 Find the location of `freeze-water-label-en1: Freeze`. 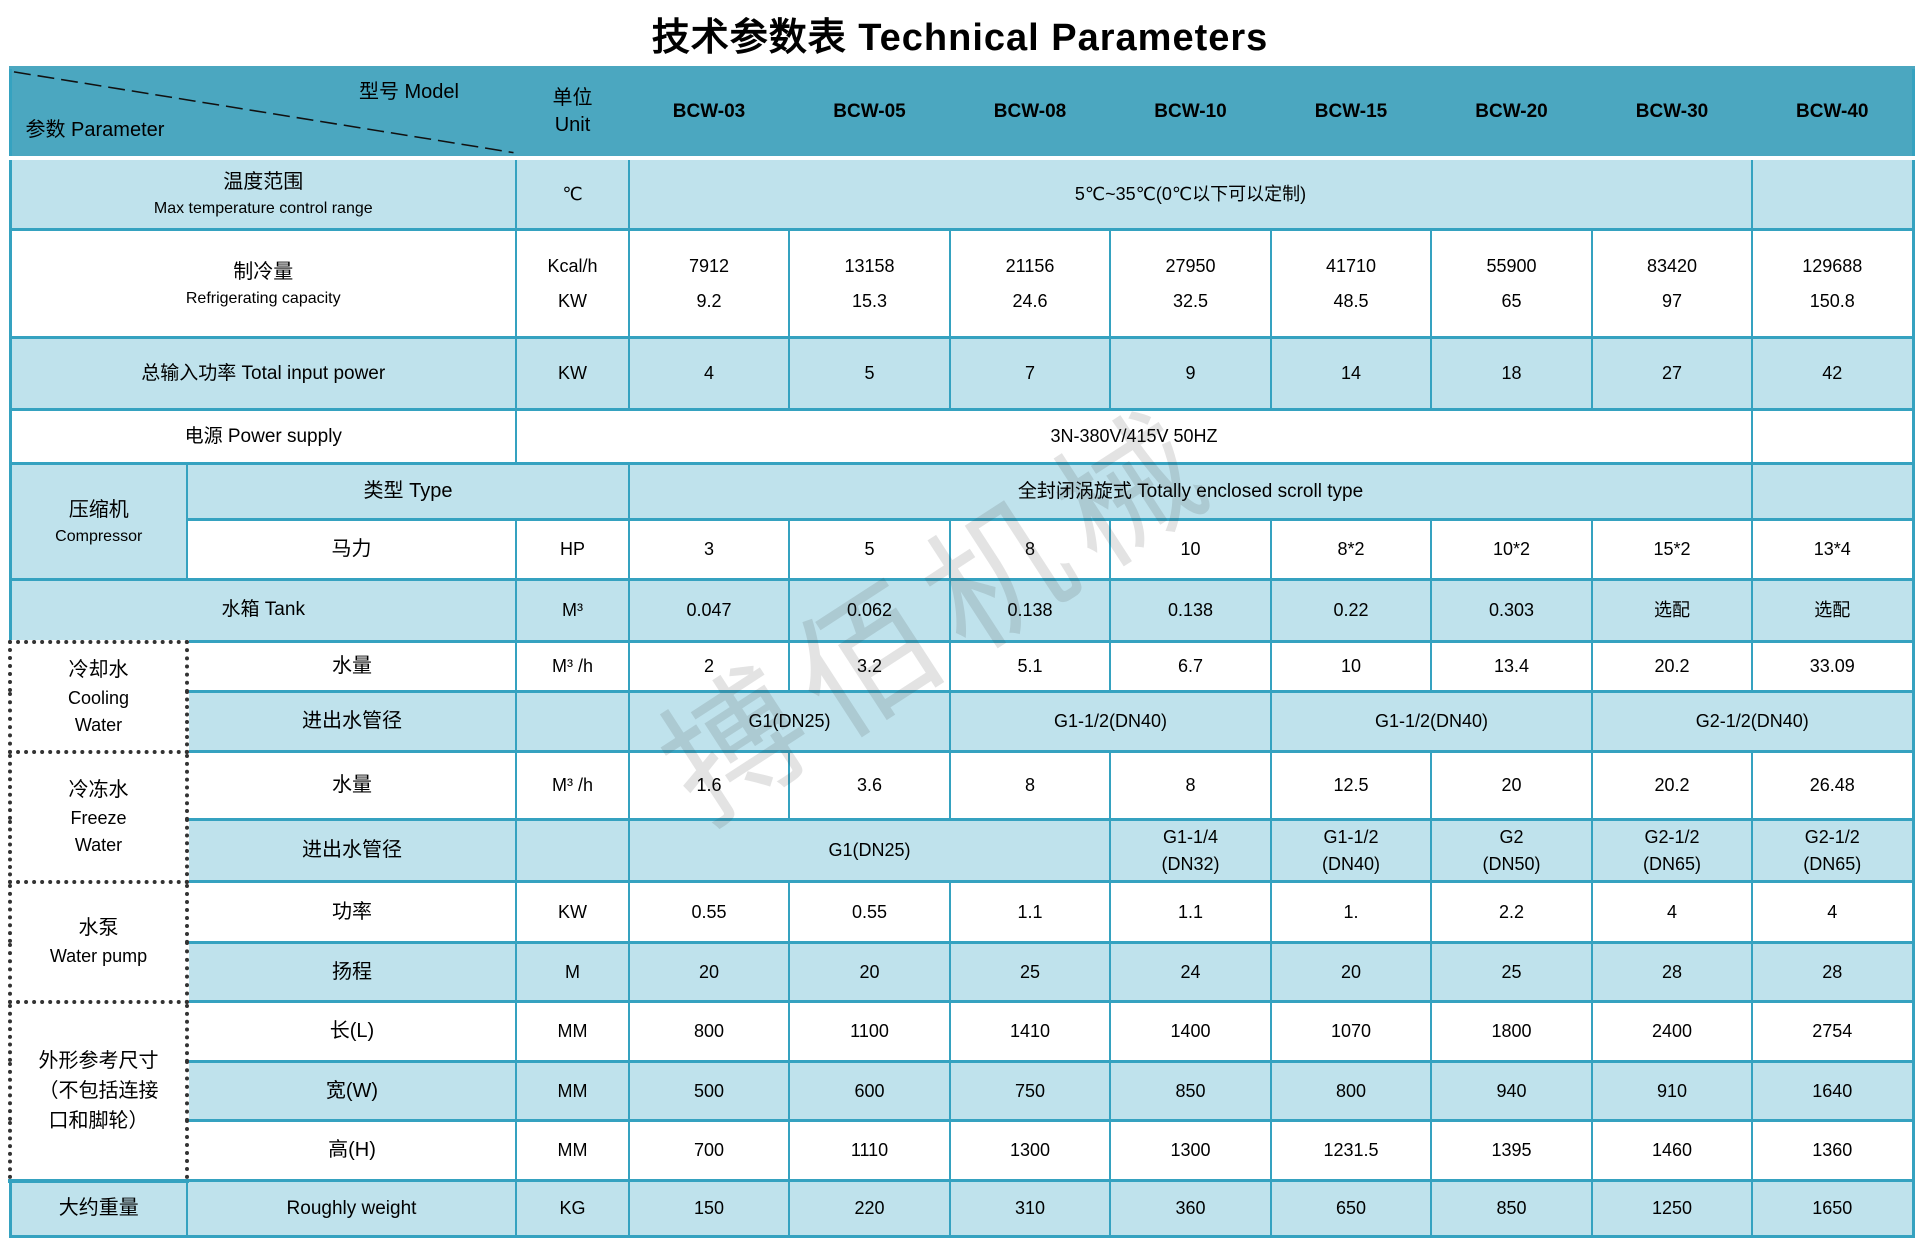

freeze-water-label-en1: Freeze is located at coordinates (98, 817).